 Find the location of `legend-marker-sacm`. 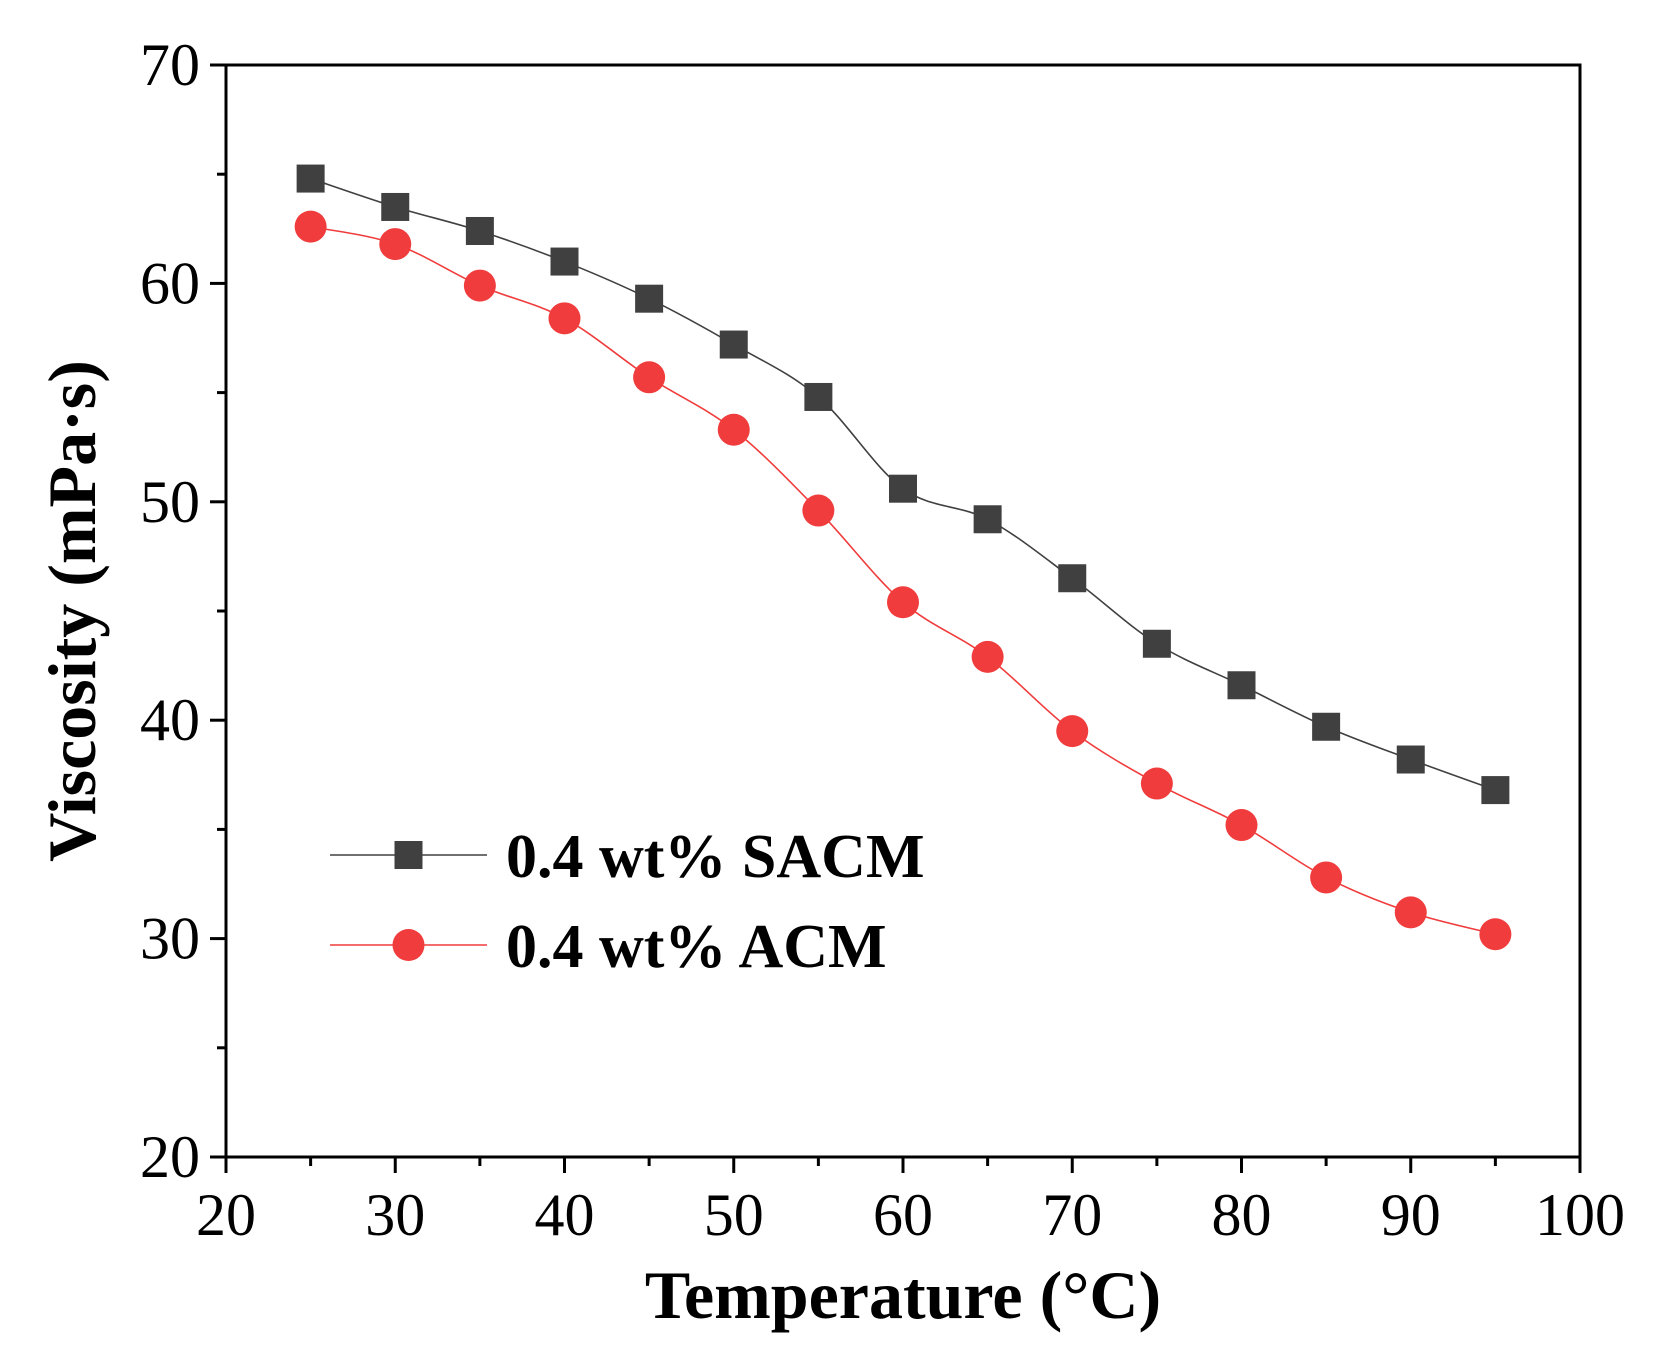

legend-marker-sacm is located at coordinates (408, 855).